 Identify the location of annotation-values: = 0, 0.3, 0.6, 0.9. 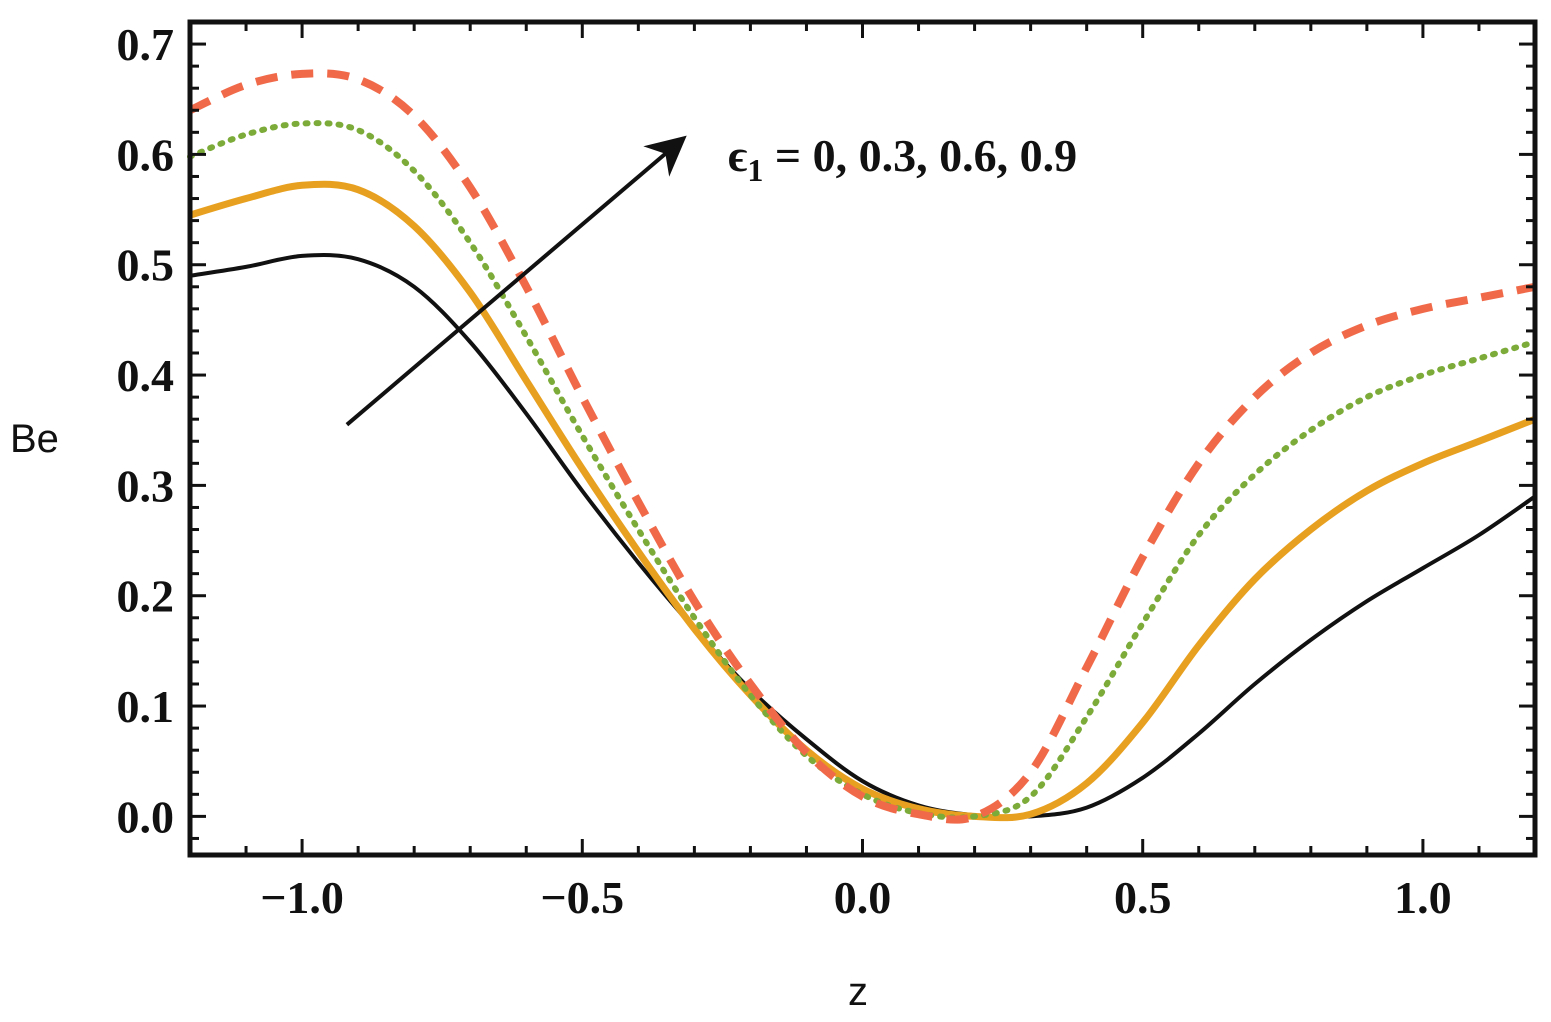
(920, 155).